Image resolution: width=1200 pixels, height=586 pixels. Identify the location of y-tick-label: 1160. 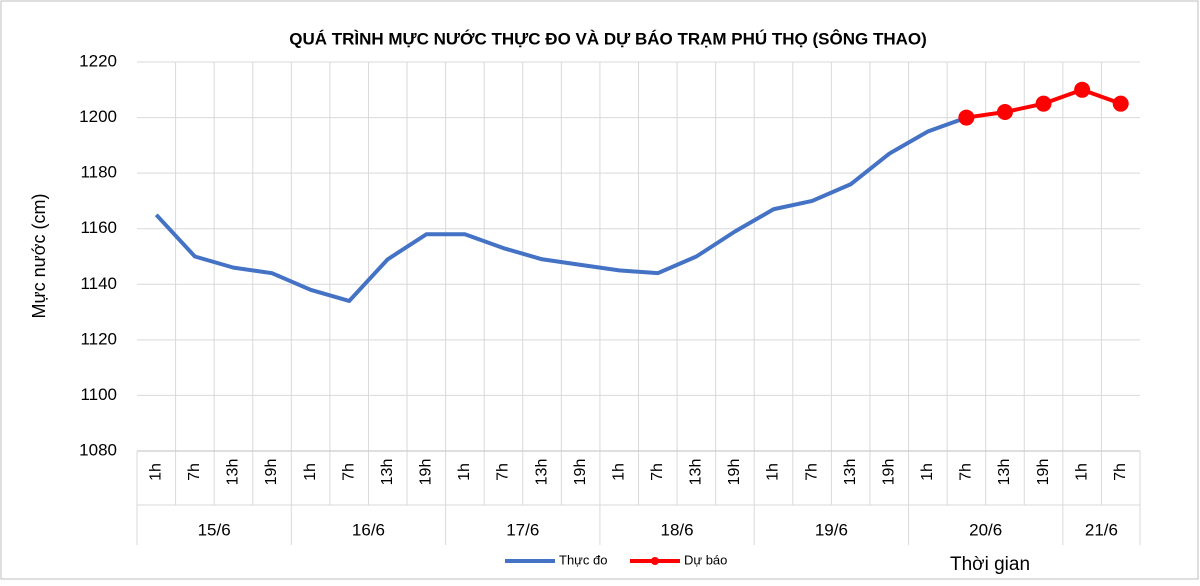
(98, 227).